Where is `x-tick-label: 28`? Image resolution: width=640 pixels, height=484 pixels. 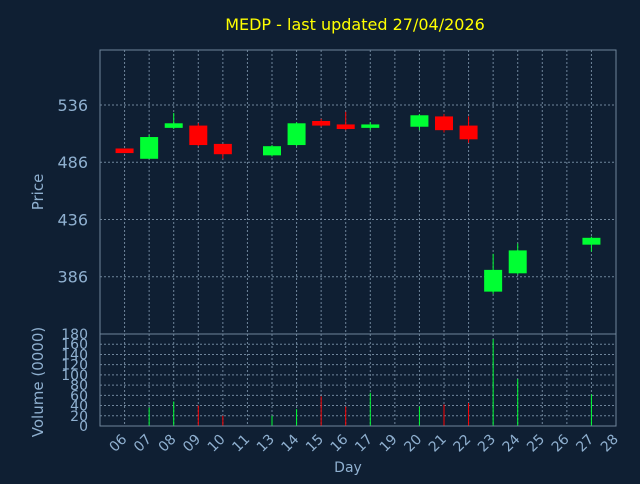 x-tick-label: 28 is located at coordinates (610, 444).